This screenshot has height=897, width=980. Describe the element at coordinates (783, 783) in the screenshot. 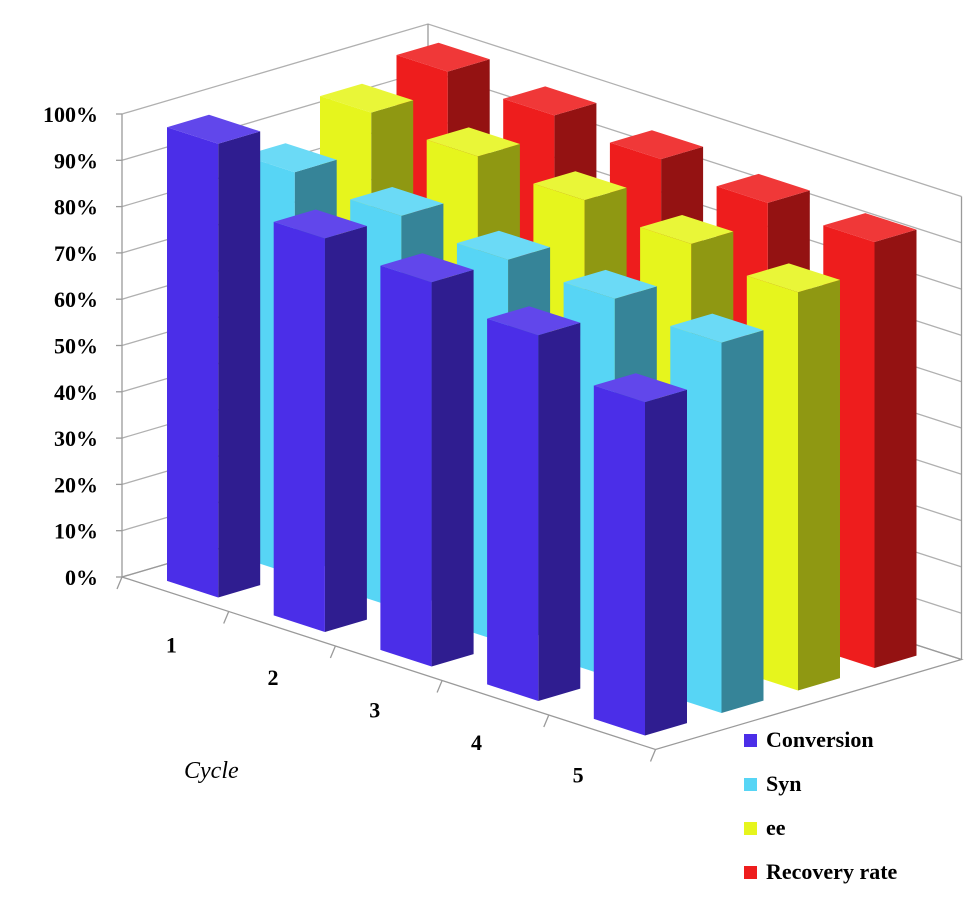

I see `legend-label: Syn` at that location.